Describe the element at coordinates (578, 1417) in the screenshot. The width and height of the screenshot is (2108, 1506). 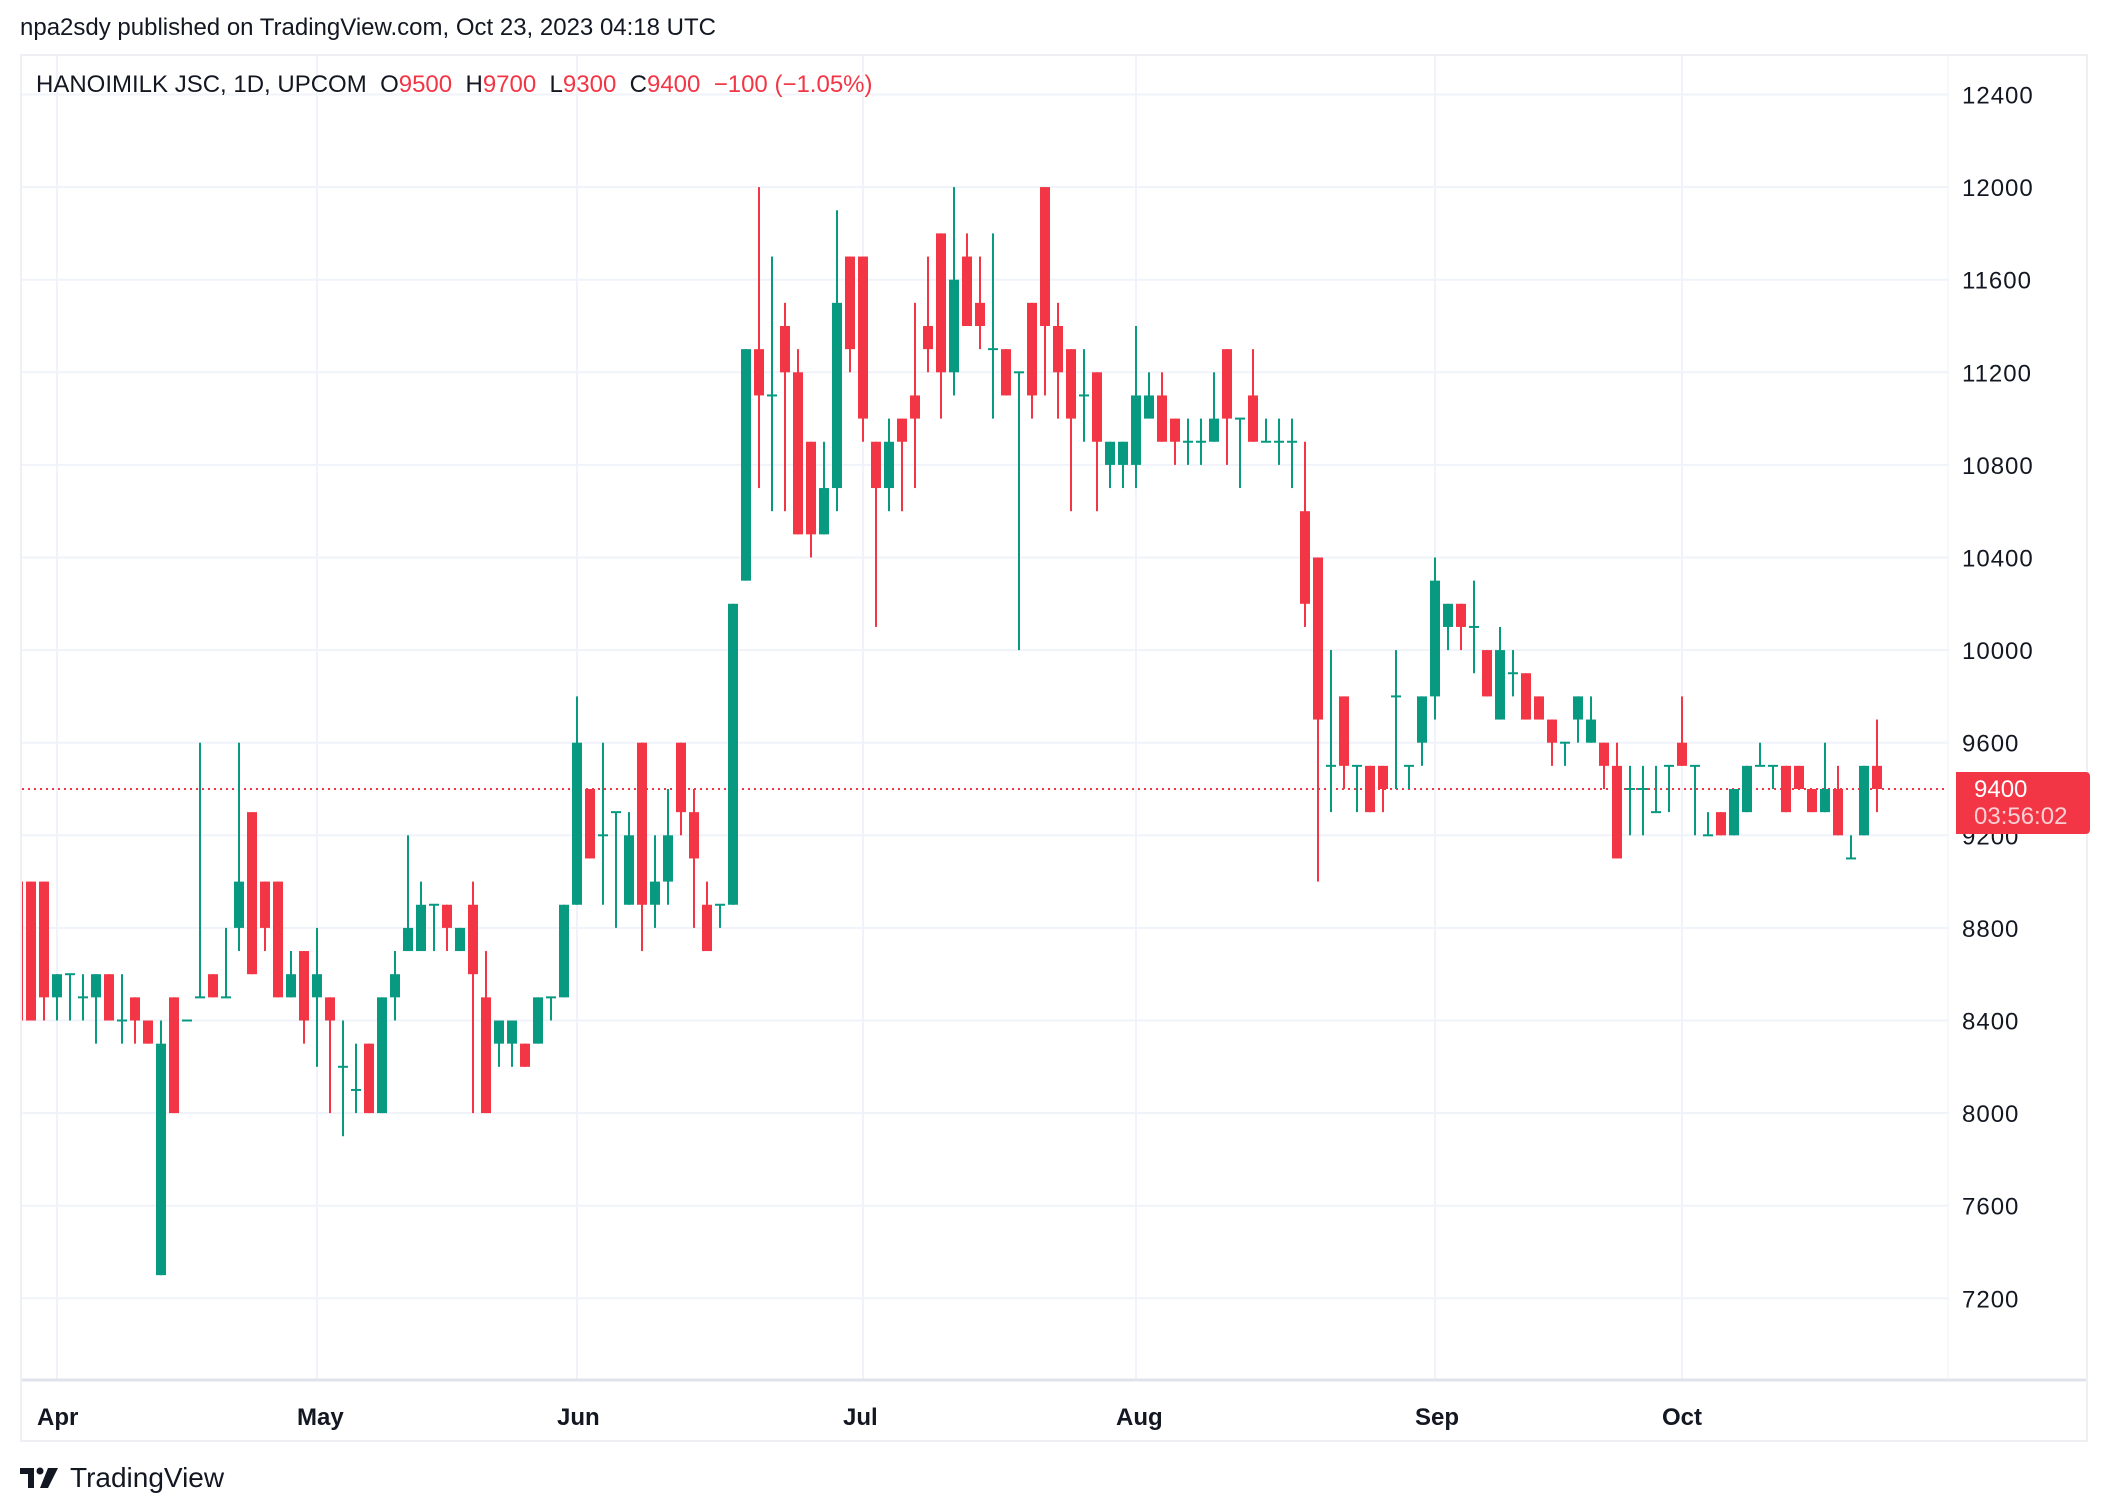
I see `svg-text: Jun` at that location.